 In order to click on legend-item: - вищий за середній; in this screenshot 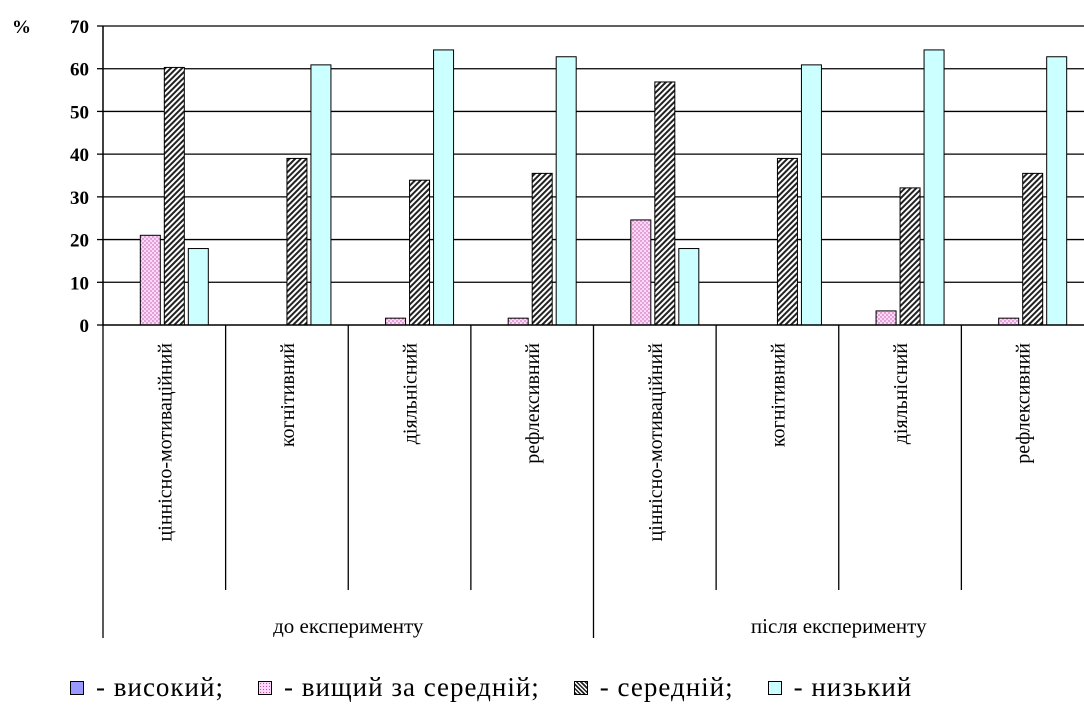, I will do `click(398, 687)`.